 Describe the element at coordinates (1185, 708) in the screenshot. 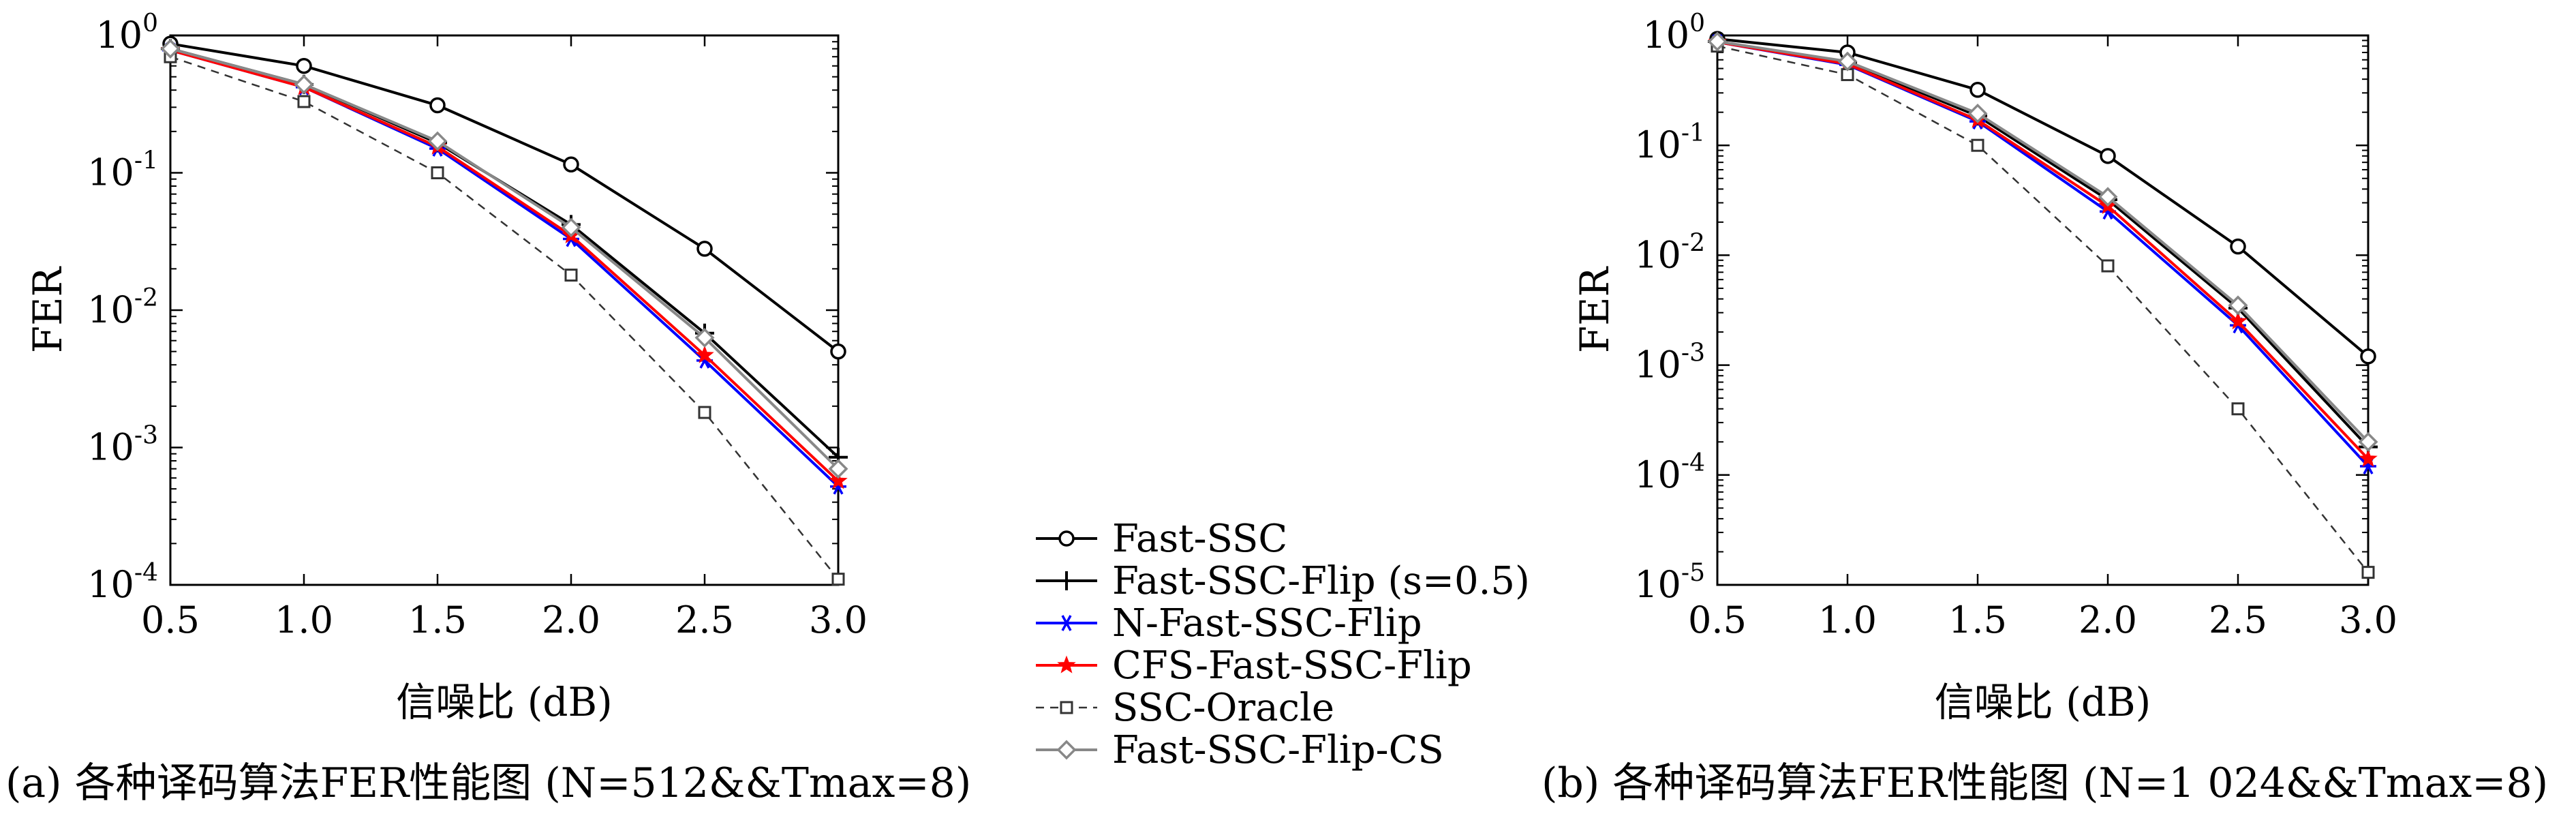

I see `legend-item-ssc-oracle: SSC-Oracle` at that location.